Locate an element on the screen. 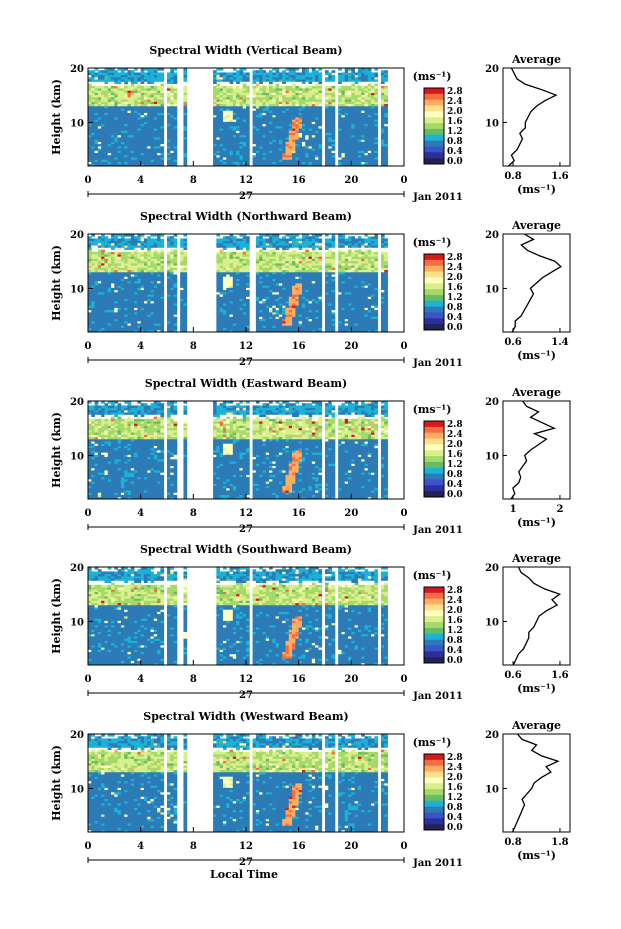  colorbar-swatch is located at coordinates (434, 161).